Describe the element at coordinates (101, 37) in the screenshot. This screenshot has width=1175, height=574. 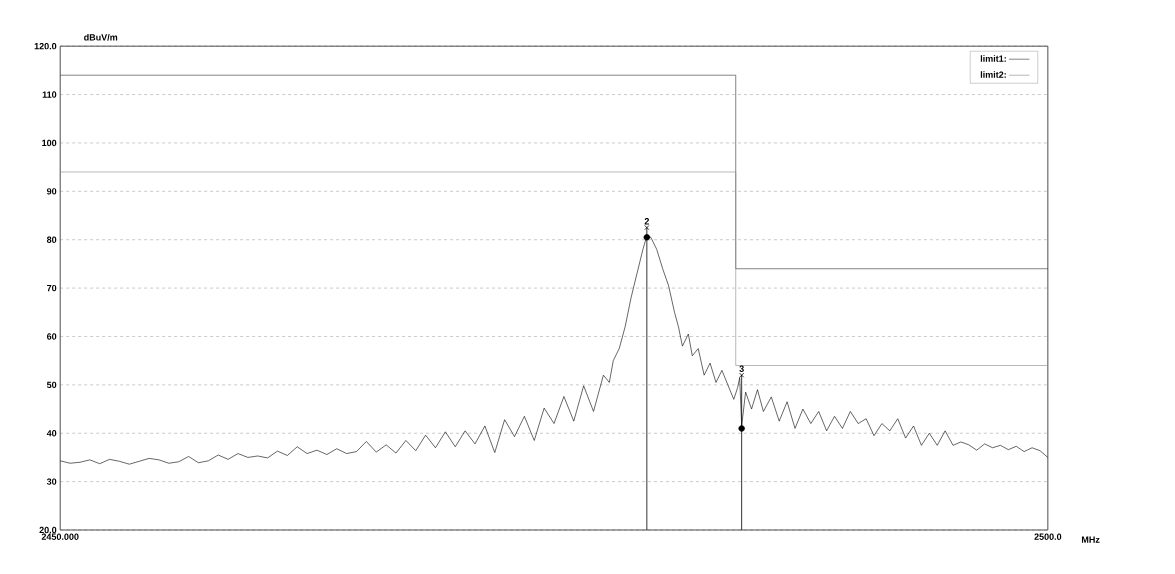
I see `y-axis-title: dBuV/m` at that location.